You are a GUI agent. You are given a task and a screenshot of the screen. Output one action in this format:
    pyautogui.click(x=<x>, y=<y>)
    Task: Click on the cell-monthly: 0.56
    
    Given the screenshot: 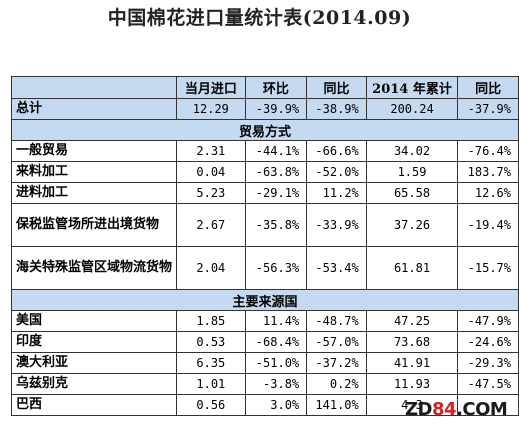 What is the action you would take?
    pyautogui.click(x=211, y=405)
    